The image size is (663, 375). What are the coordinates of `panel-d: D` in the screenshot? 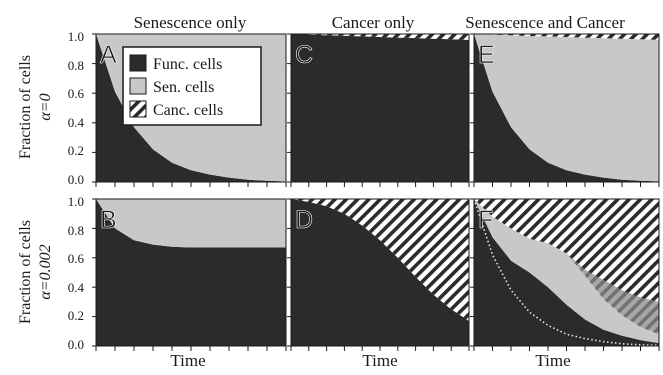 It's located at (378, 274).